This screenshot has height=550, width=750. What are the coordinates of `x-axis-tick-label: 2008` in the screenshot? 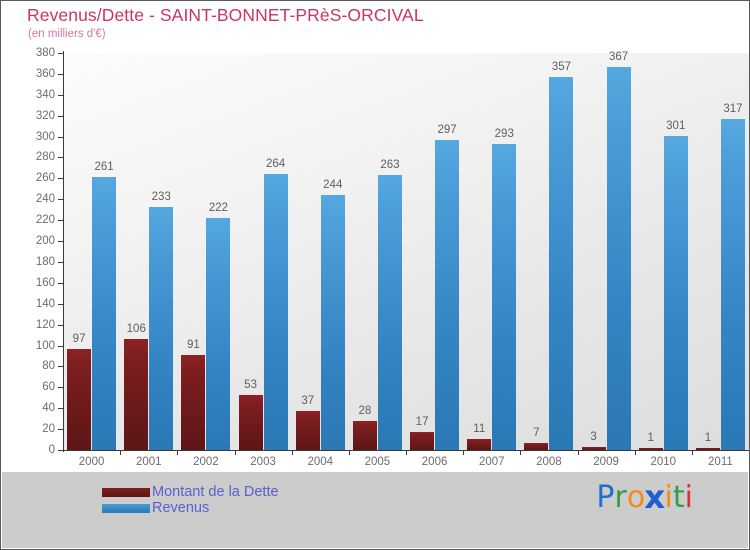 It's located at (549, 462).